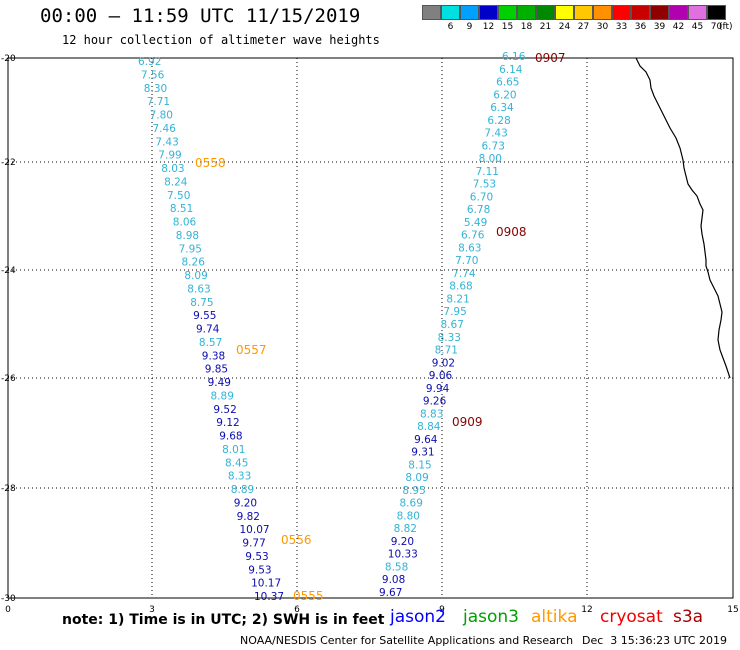 This screenshot has height=650, width=740. Describe the element at coordinates (504, 95) in the screenshot. I see `wave-height-value: 6.20` at that location.